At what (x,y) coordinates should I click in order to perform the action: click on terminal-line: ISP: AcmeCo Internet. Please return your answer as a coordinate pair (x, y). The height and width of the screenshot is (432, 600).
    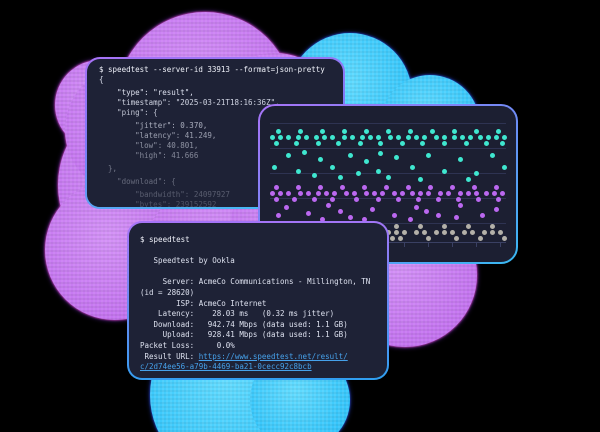
    Looking at the image, I should click on (203, 303).